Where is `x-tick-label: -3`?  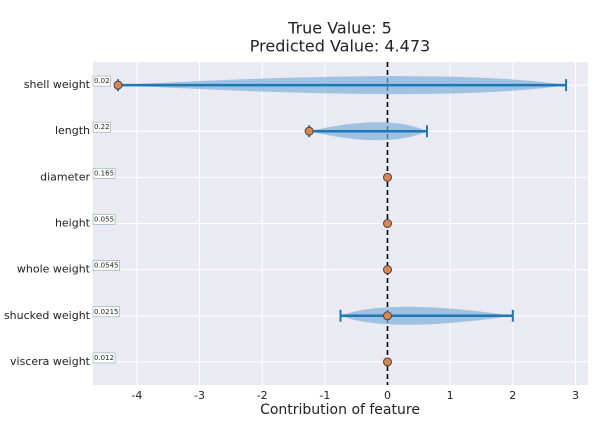
x-tick-label: -3 is located at coordinates (199, 395).